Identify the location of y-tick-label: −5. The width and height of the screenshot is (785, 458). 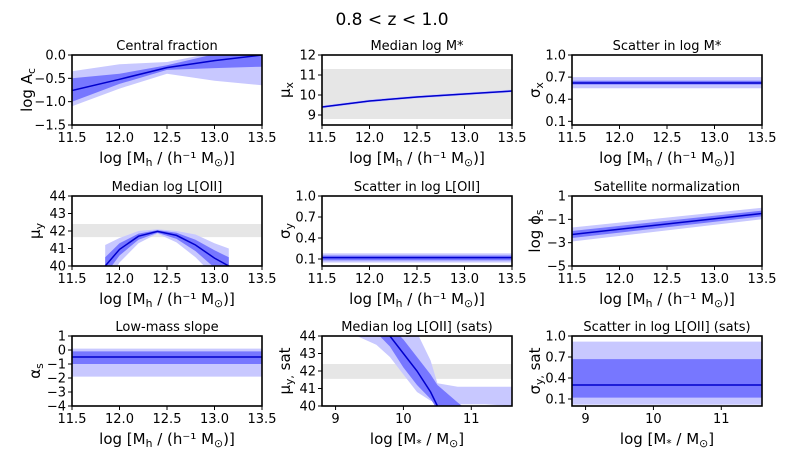
(556, 267).